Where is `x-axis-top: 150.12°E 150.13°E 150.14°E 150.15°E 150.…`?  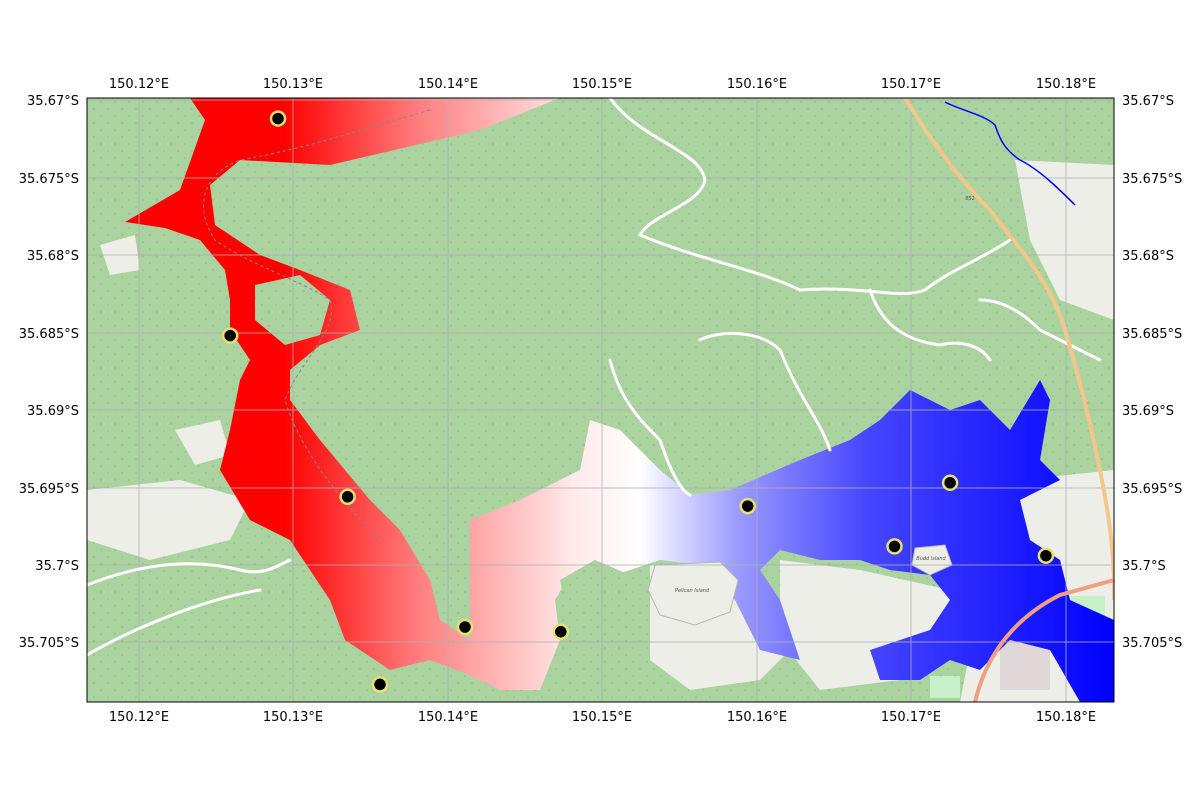 x-axis-top: 150.12°E 150.13°E 150.14°E 150.15°E 150.… is located at coordinates (602, 84).